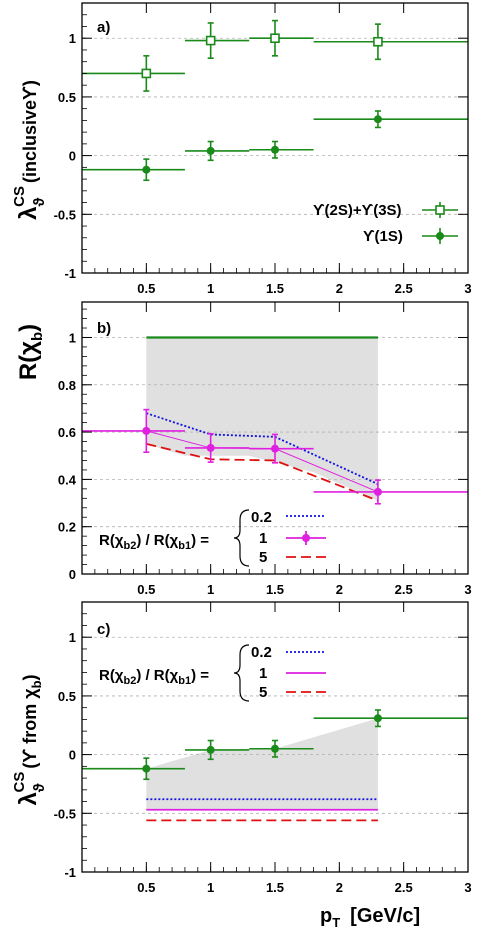  I want to click on y-tick-label: 0.4, so click(67, 479).